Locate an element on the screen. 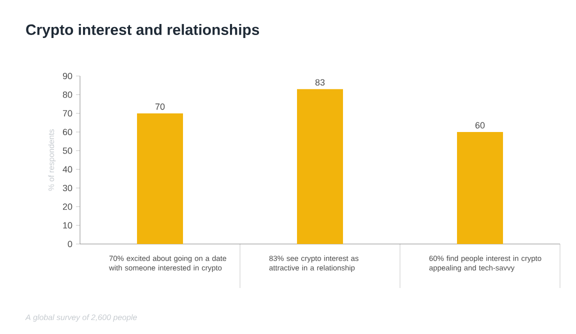 The height and width of the screenshot is (334, 576). y-tick-label: 60 is located at coordinates (67, 132).